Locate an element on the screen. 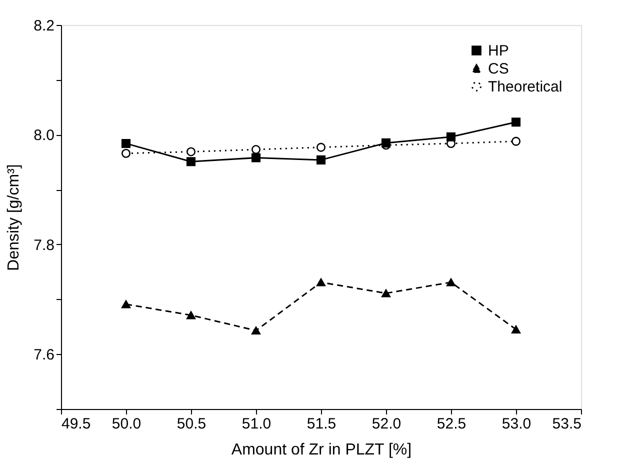  x-tick-label: 50.5 is located at coordinates (191, 424).